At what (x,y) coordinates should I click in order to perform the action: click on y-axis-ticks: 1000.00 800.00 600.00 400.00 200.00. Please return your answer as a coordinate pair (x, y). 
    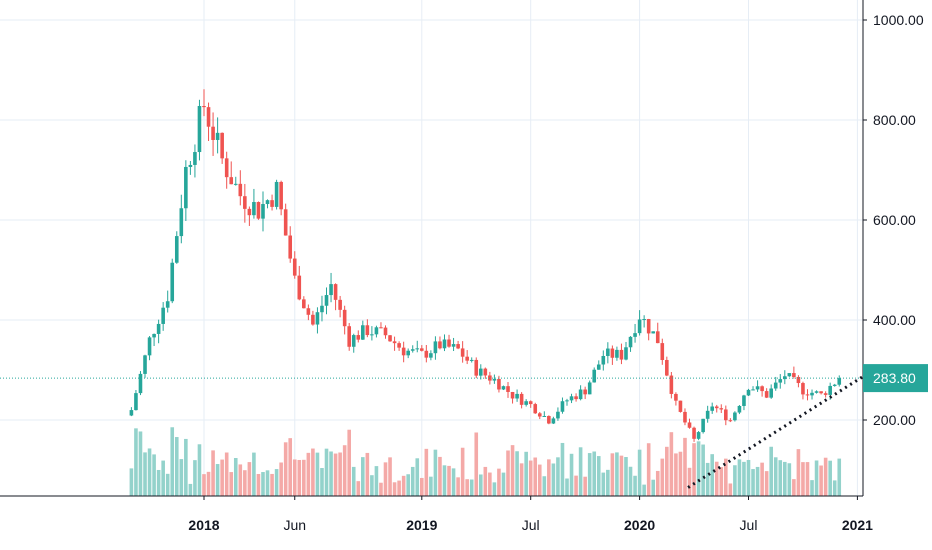
    Looking at the image, I should click on (893, 220).